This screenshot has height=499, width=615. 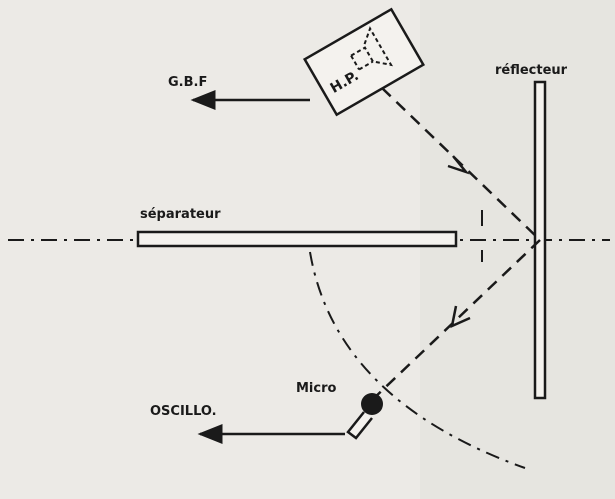 What do you see at coordinates (458, 165) in the screenshot?
I see `incident-ray-arrowhead` at bounding box center [458, 165].